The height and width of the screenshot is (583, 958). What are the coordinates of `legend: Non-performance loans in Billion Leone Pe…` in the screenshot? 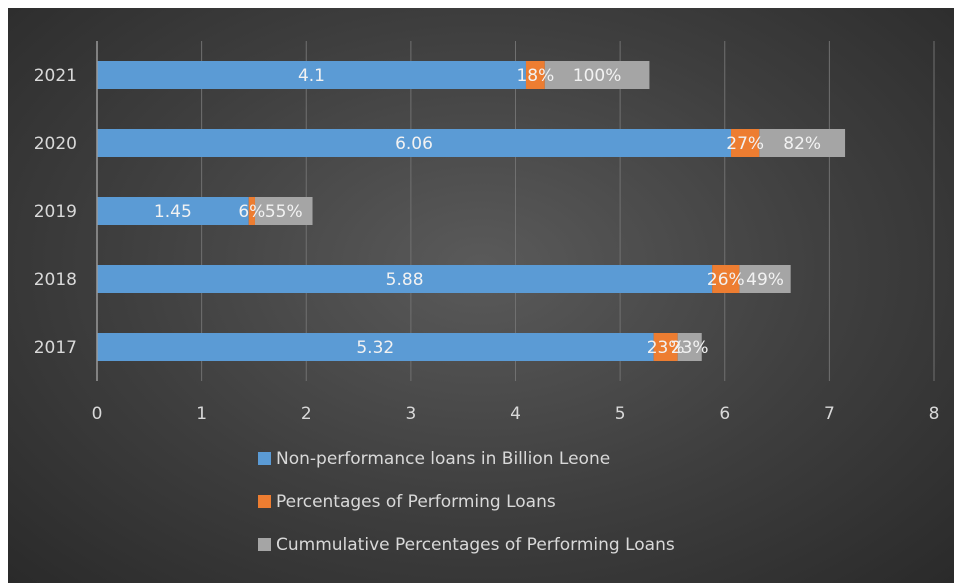 It's located at (466, 502).